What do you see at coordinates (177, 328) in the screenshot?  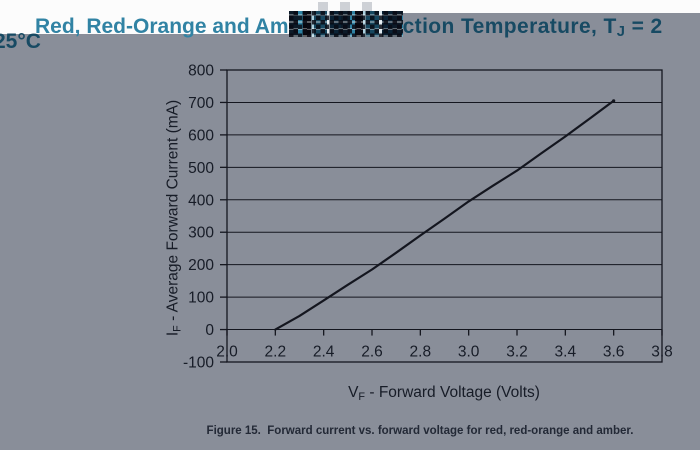 I see `y-axis-subscript-f: F` at bounding box center [177, 328].